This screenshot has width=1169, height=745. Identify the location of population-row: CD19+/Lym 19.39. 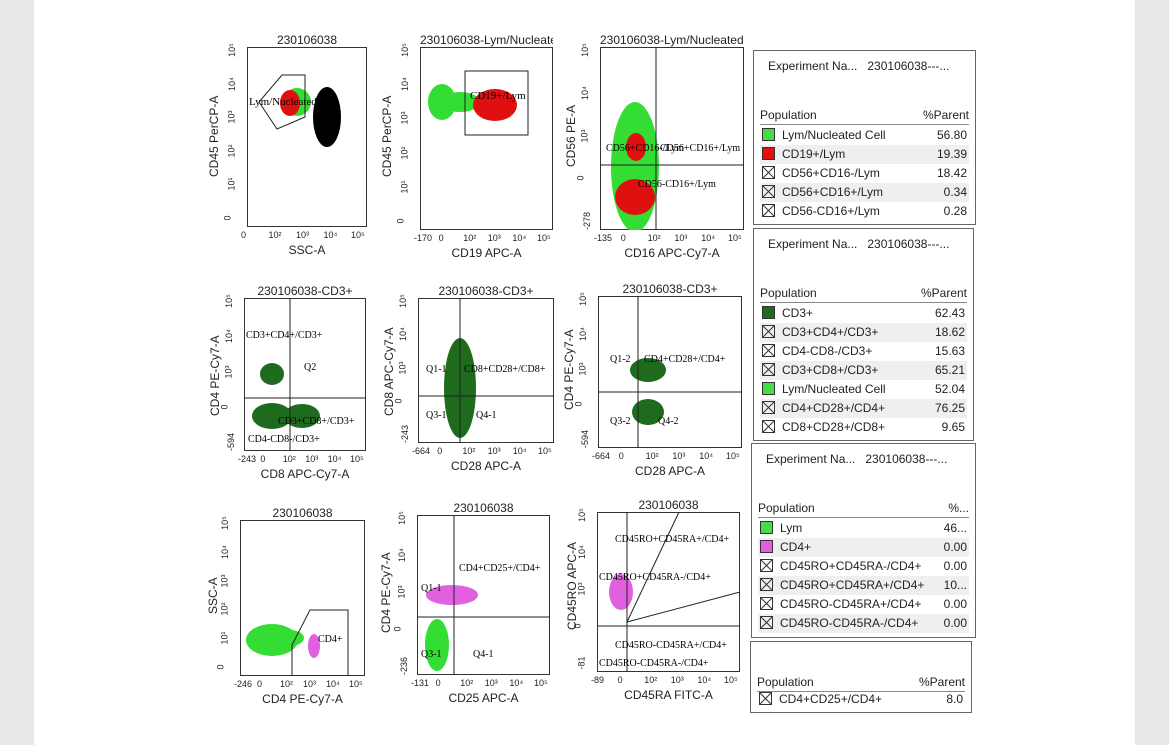
(864, 154).